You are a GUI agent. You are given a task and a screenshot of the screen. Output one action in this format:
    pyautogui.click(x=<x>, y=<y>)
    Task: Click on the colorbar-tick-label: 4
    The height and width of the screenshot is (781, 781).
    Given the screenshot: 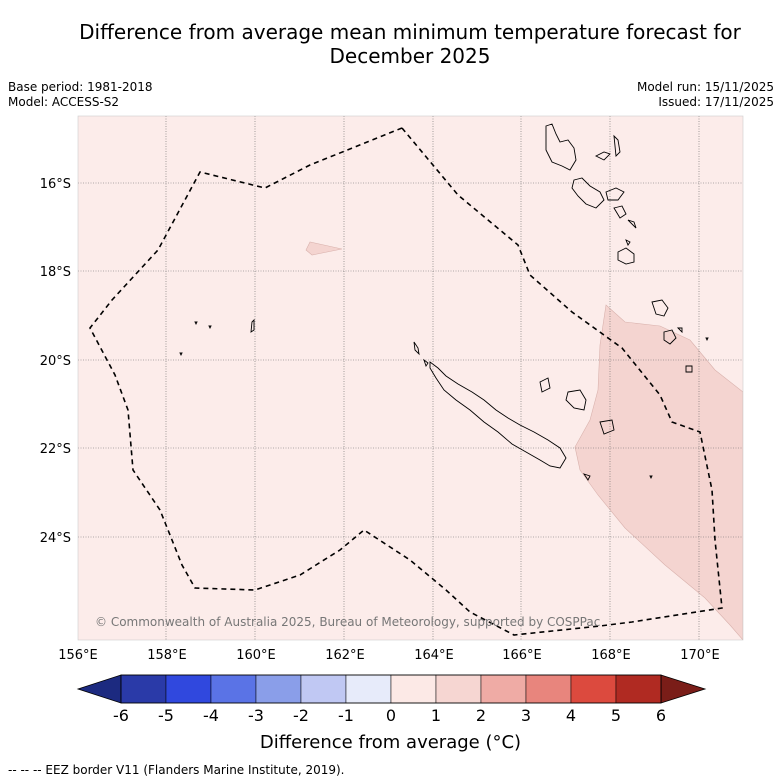 What is the action you would take?
    pyautogui.click(x=571, y=715)
    